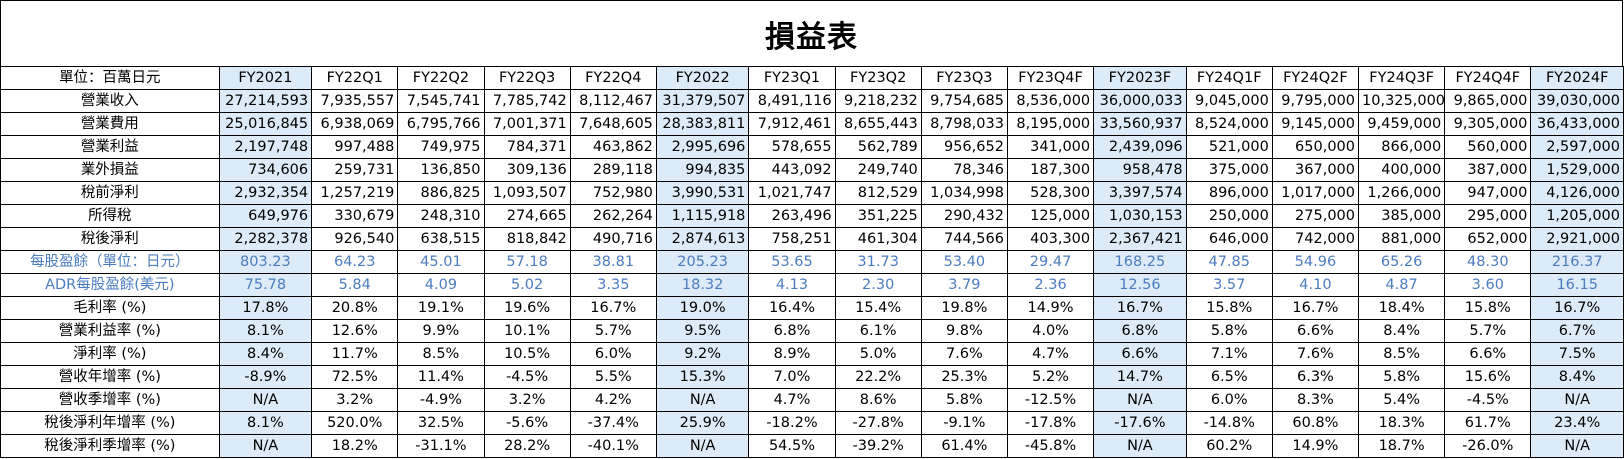  I want to click on table-cell: 61.4%, so click(964, 446).